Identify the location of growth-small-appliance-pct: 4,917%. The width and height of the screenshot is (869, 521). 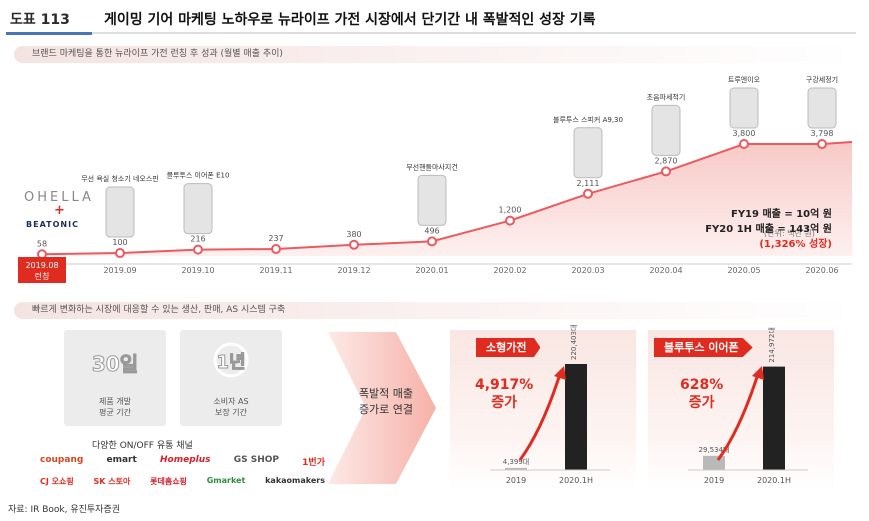
(504, 385).